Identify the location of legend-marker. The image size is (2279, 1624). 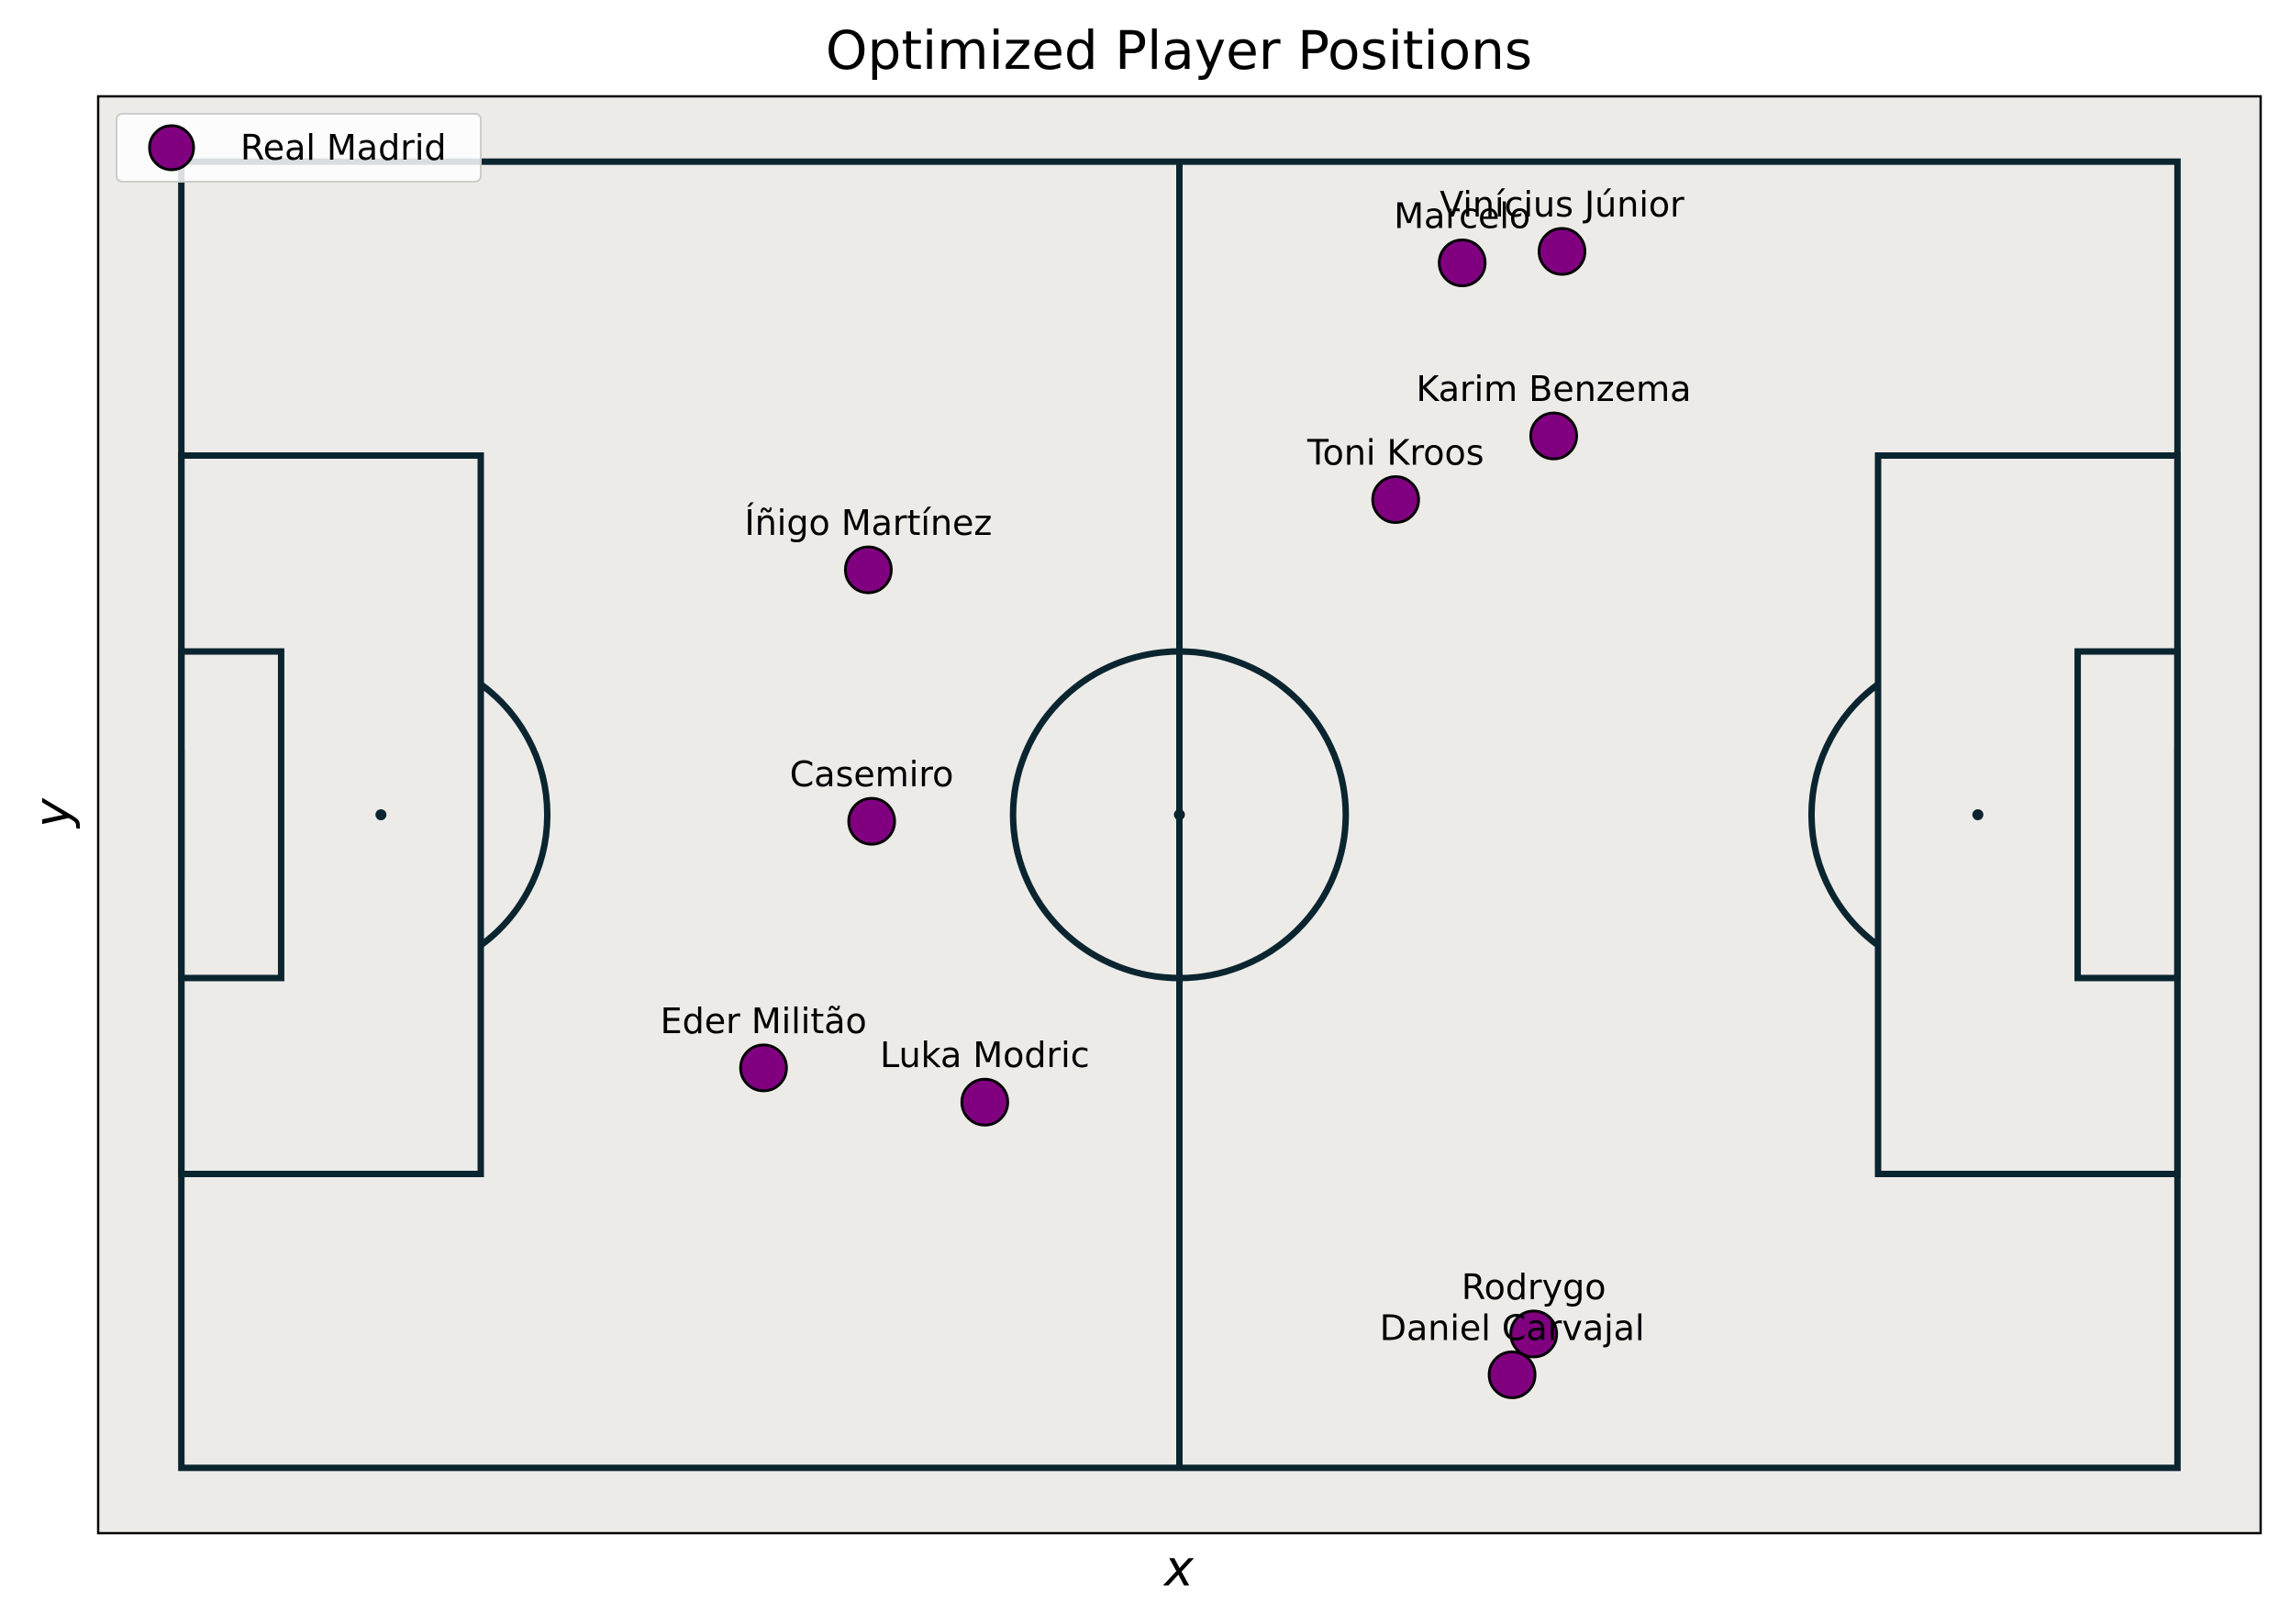
(171, 148).